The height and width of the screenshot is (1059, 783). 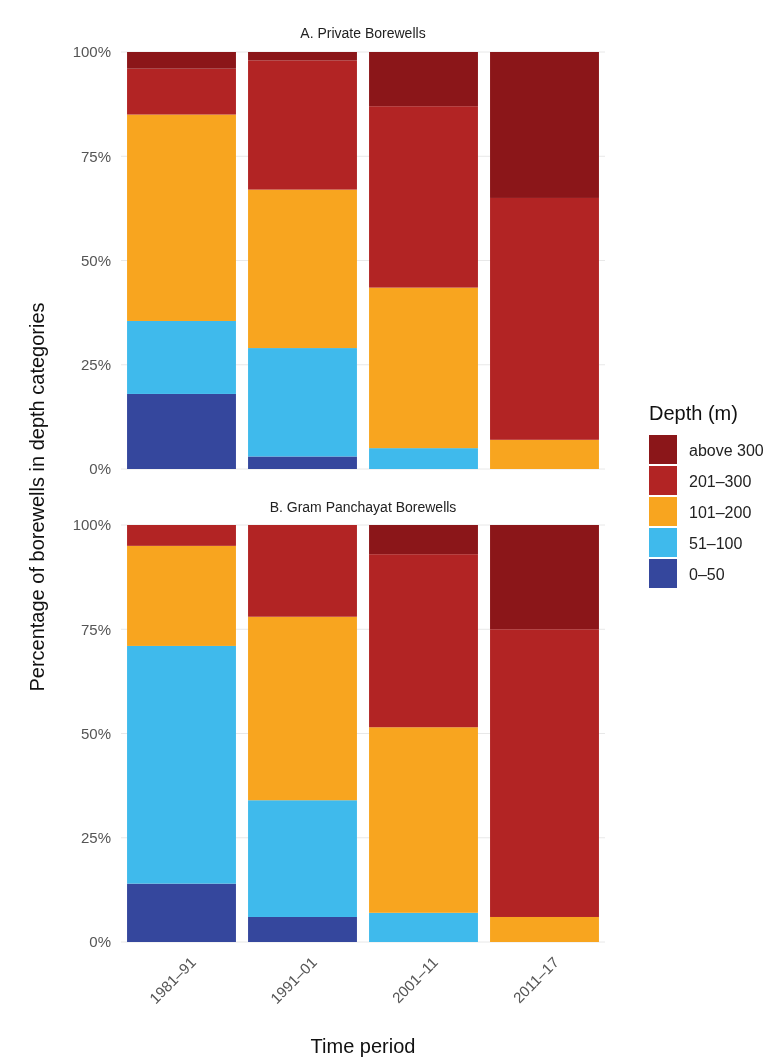 What do you see at coordinates (726, 450) in the screenshot?
I see `legend-label: above 300` at bounding box center [726, 450].